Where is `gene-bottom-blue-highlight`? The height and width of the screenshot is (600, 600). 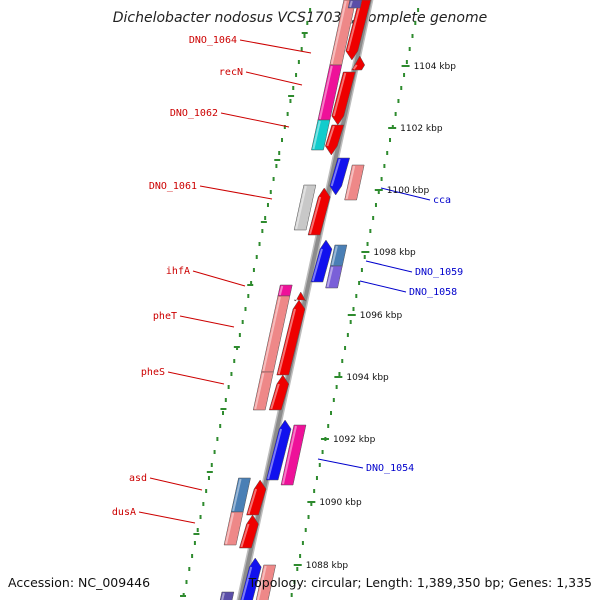 gene-bottom-blue-highlight is located at coordinates (247, 583).